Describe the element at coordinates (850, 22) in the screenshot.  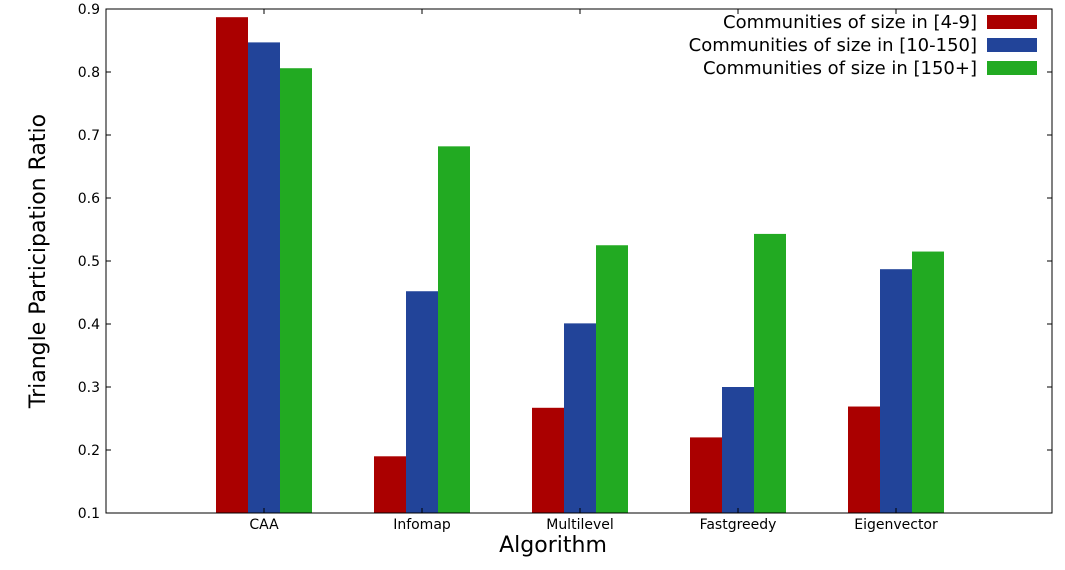
I see `legend-label-1: Communities of size in [4-9]` at that location.